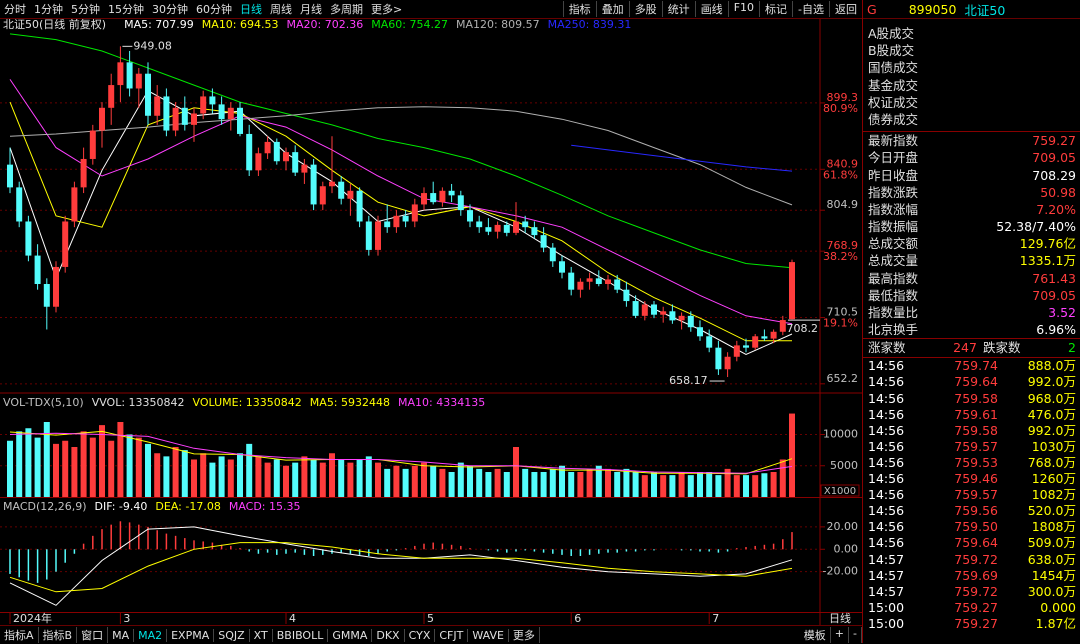  What do you see at coordinates (19, 635) in the screenshot?
I see `toolbar-item: 指标A` at bounding box center [19, 635].